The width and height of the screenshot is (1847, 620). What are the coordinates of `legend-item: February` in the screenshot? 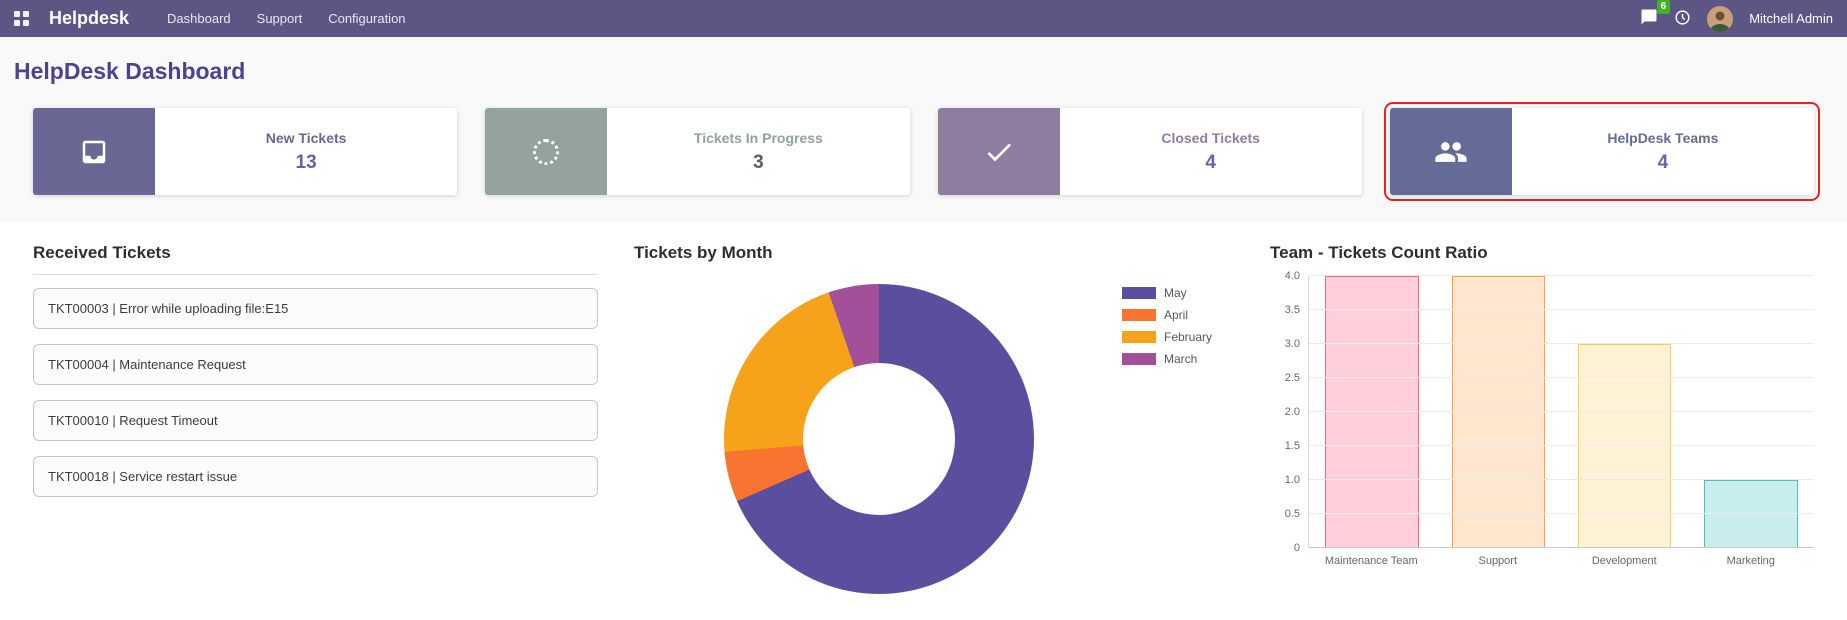 It's located at (1167, 337).